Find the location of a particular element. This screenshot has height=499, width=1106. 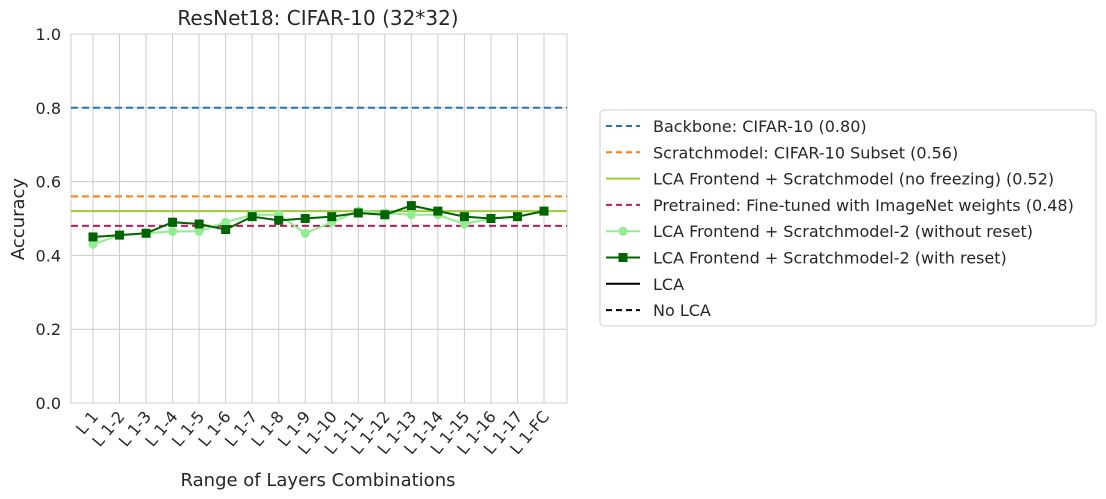

y-axis-title: Accuracy is located at coordinates (18, 219).